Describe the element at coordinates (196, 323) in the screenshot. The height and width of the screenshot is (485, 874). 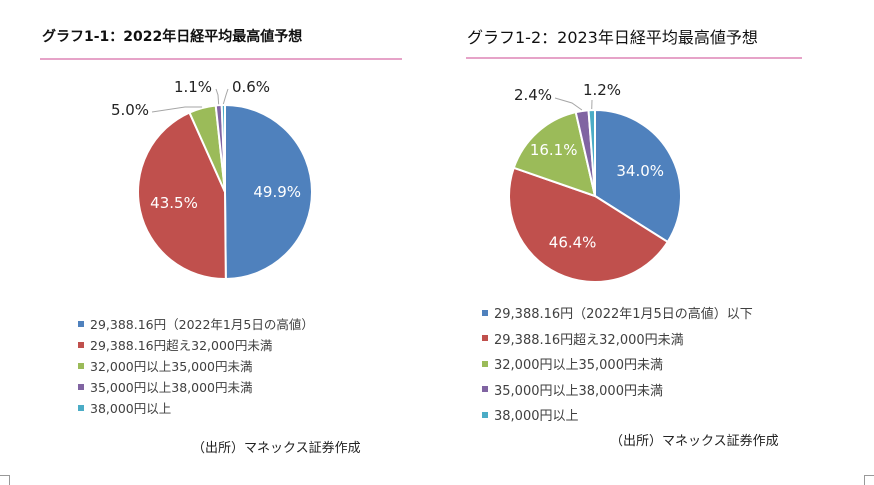
I see `legend-item: 29,388.16円（2022年1月5日の高値）` at that location.